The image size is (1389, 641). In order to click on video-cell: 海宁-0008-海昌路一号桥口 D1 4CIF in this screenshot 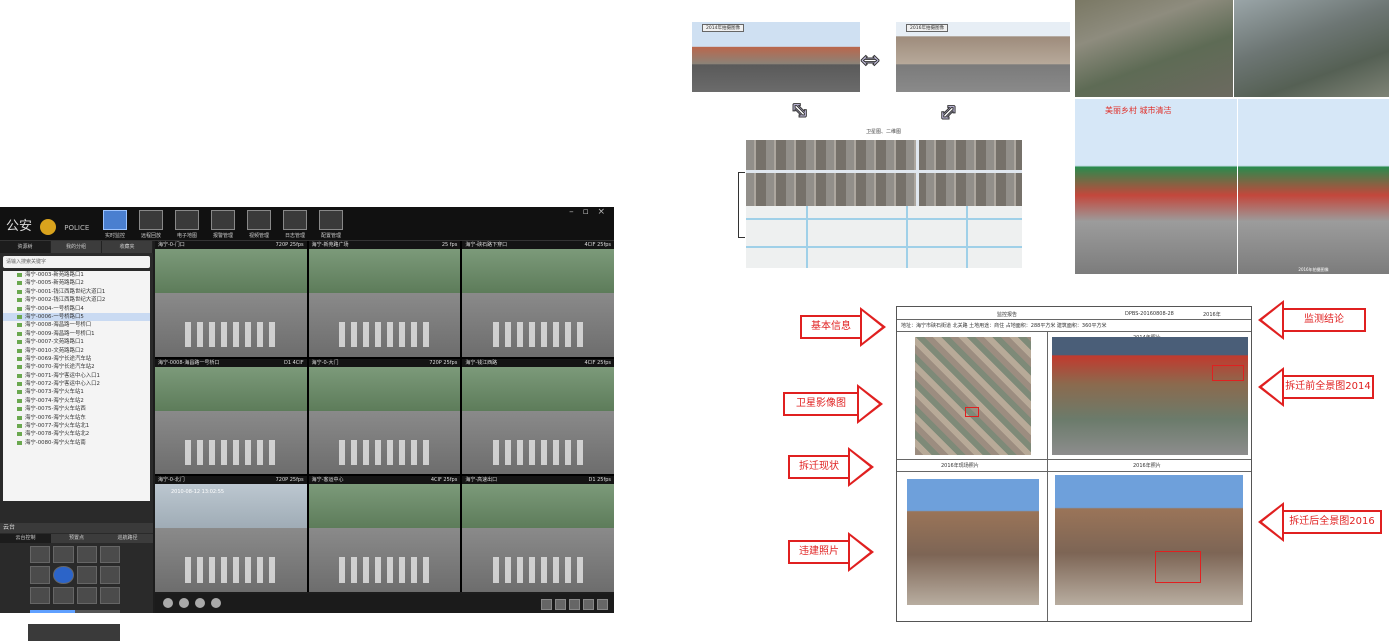, I will do `click(231, 416)`.